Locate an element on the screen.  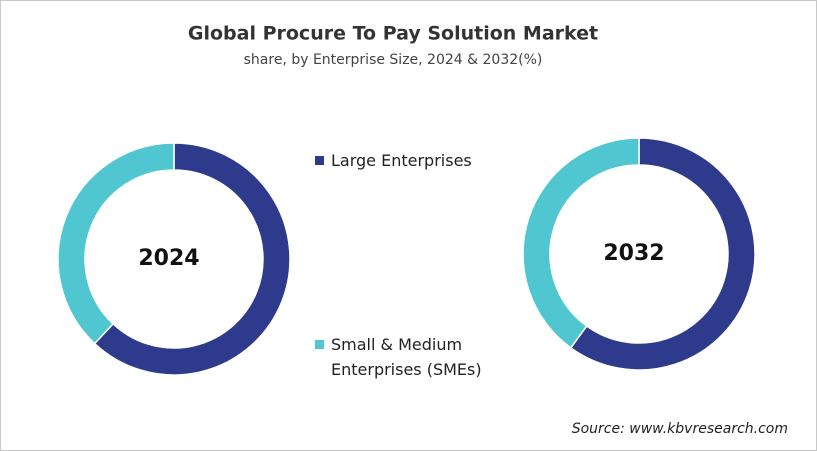
legend-item: Small & Medium Enterprises (SMEs) is located at coordinates (410, 357).